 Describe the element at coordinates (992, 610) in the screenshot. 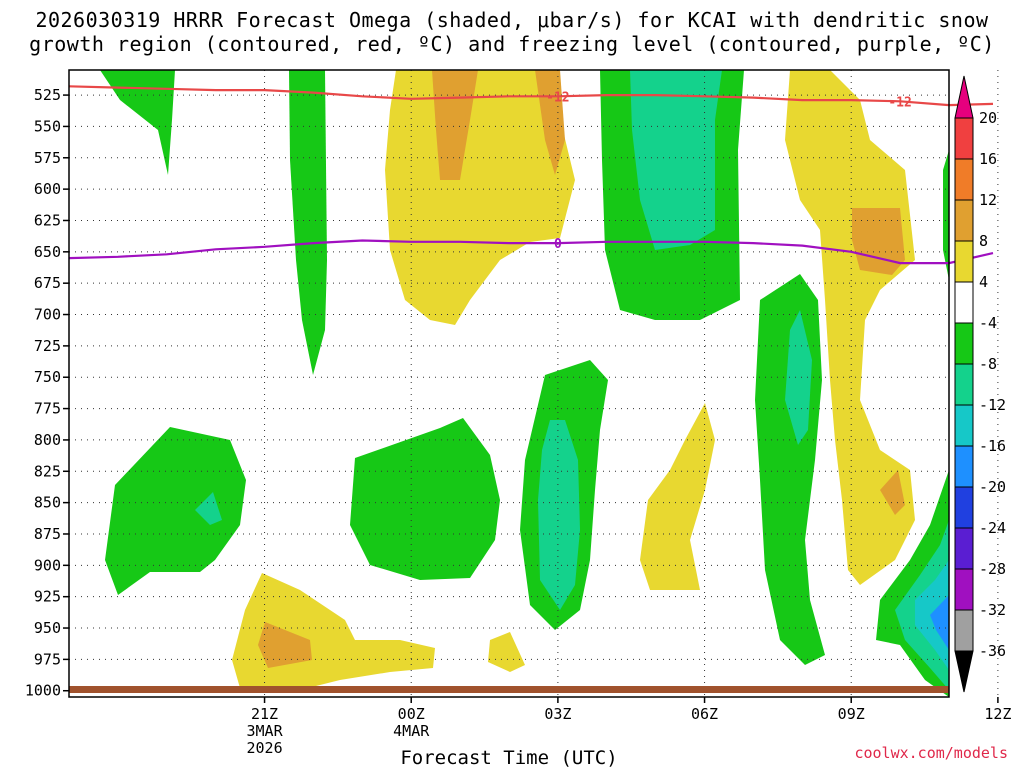

I see `colorbar-label--32: -32` at that location.